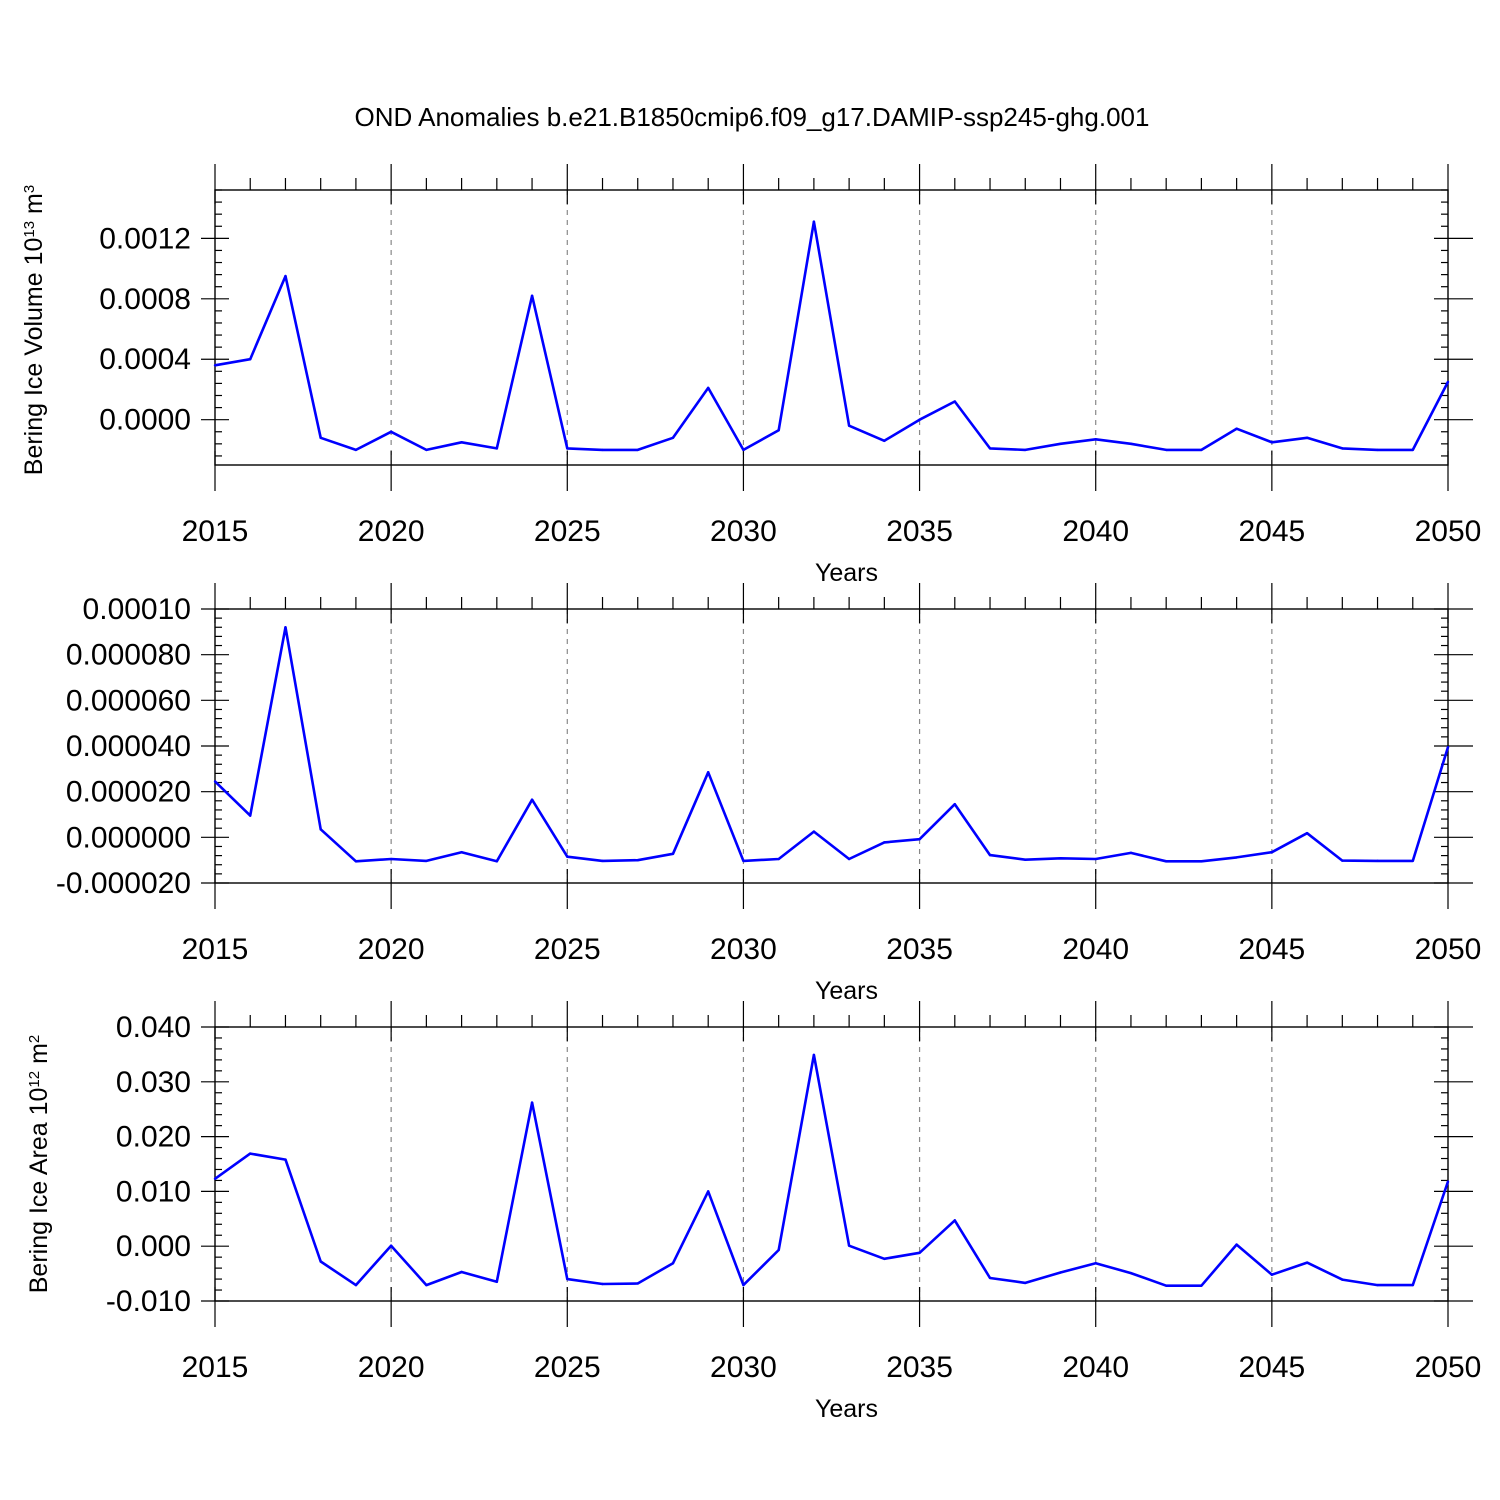 The image size is (1500, 1500). Describe the element at coordinates (1095, 439) in the screenshot. I see `data-point-2040` at that location.